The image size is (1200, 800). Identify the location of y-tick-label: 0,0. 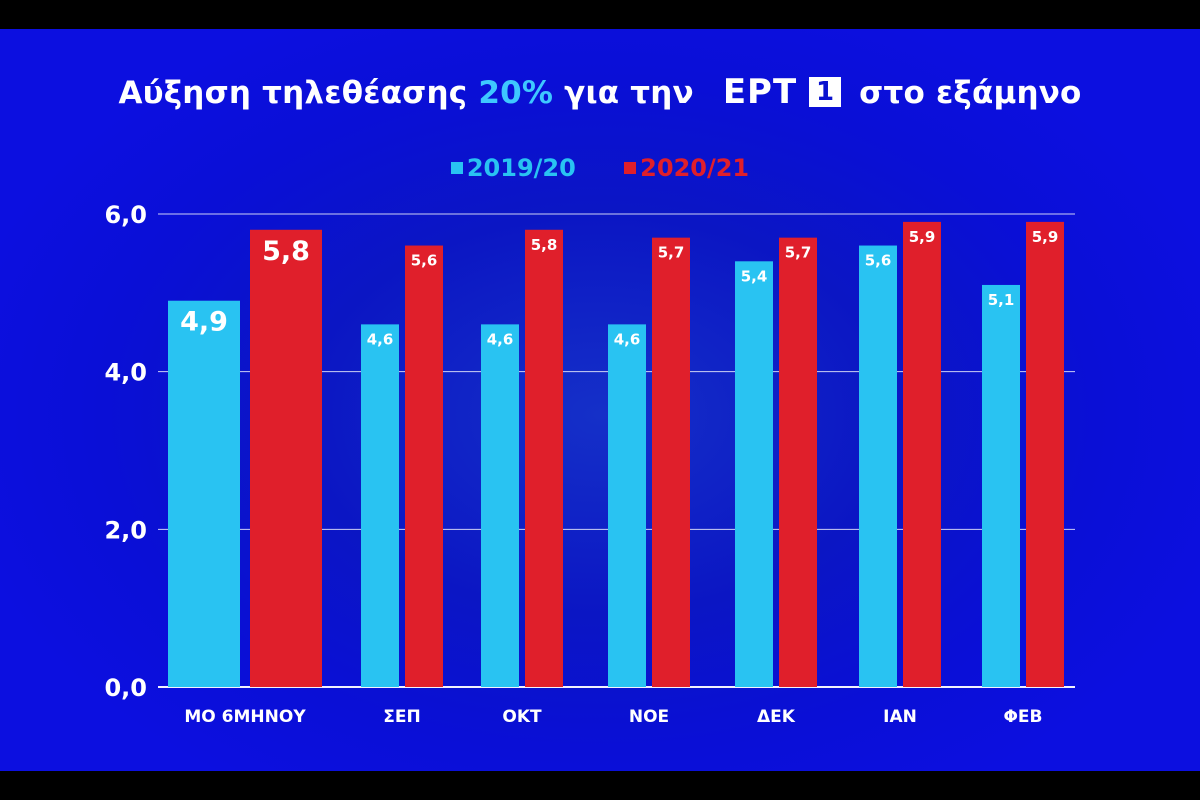
(125, 688).